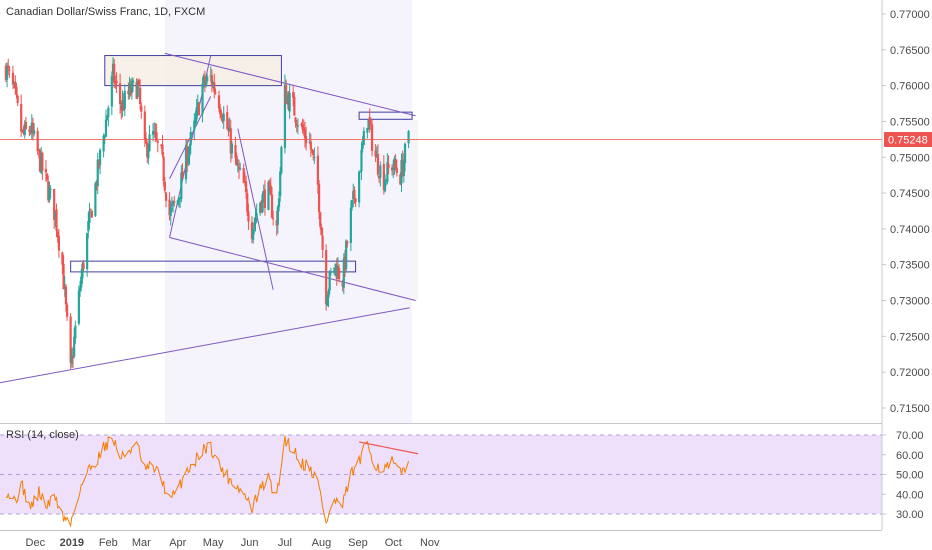  What do you see at coordinates (910, 337) in the screenshot?
I see `price-tick-label: 0.72500` at bounding box center [910, 337].